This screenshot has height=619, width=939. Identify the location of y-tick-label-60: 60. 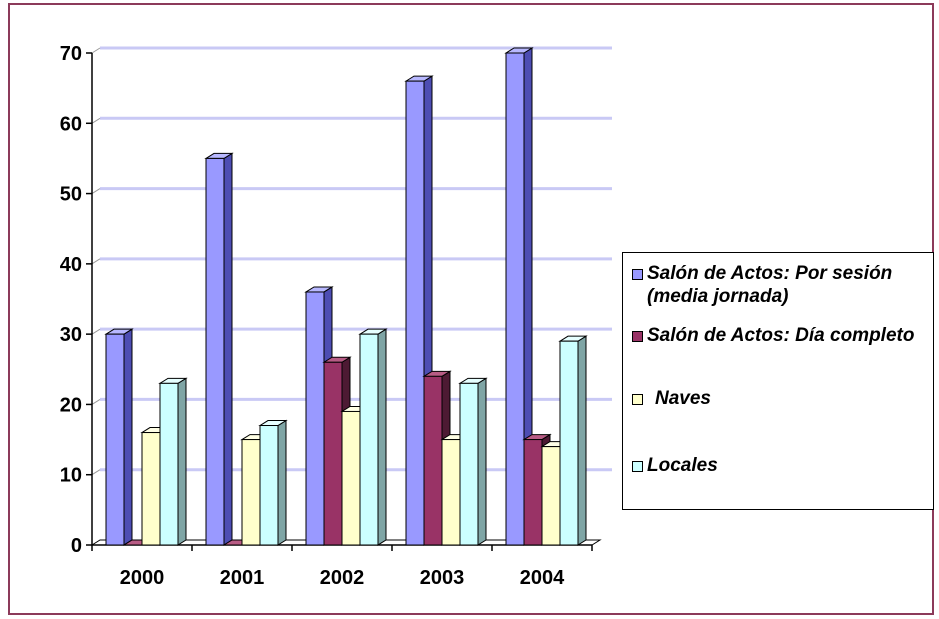
(71, 124).